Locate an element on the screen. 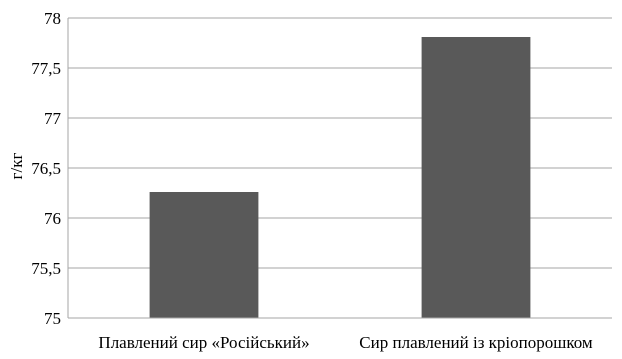  y-tick-label: 76,5 is located at coordinates (46, 168).